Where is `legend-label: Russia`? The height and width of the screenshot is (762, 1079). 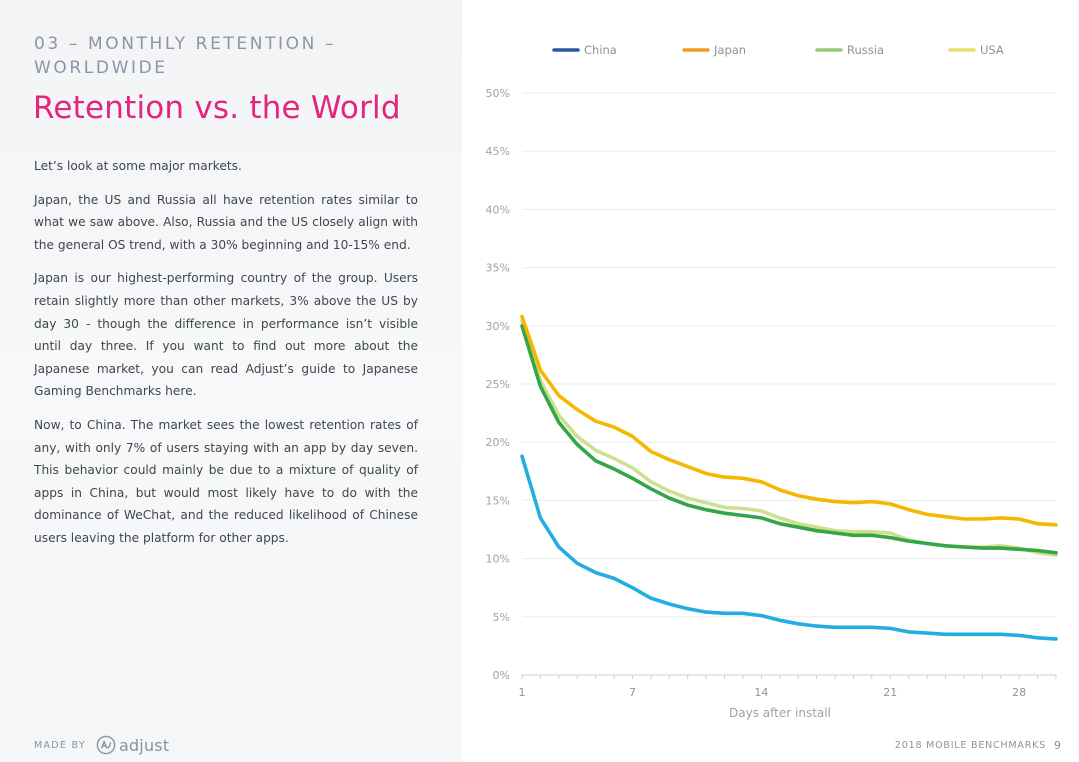 legend-label: Russia is located at coordinates (865, 50).